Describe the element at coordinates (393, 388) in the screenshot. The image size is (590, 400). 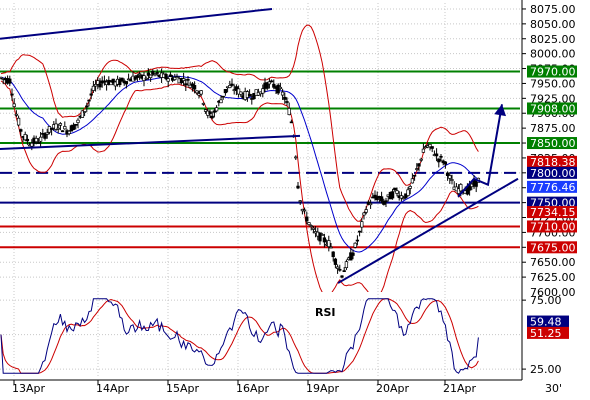
I see `x-tick-label: 20Apr` at that location.